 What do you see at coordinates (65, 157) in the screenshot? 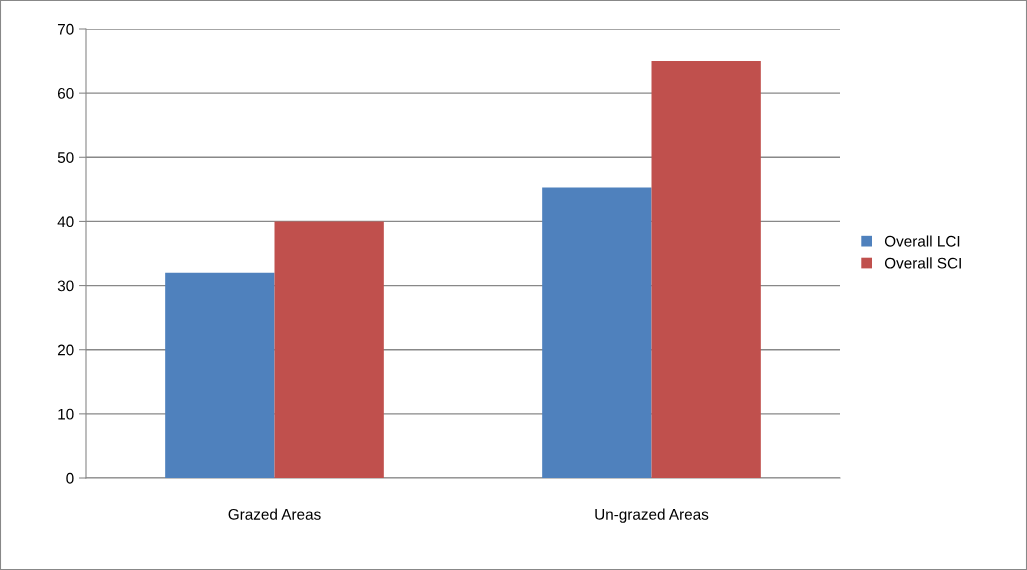
I see `y-tick-label: 50` at bounding box center [65, 157].